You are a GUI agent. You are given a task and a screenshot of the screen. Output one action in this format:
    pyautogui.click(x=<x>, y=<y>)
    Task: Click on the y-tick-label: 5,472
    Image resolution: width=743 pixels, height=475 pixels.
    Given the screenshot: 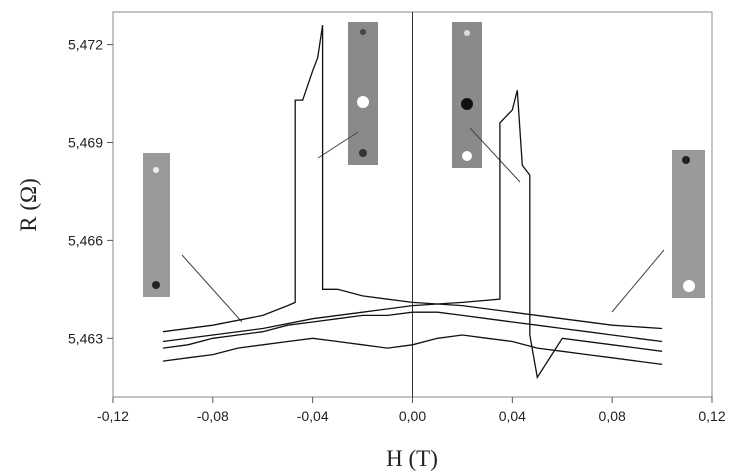 What is the action you would take?
    pyautogui.click(x=85, y=45)
    